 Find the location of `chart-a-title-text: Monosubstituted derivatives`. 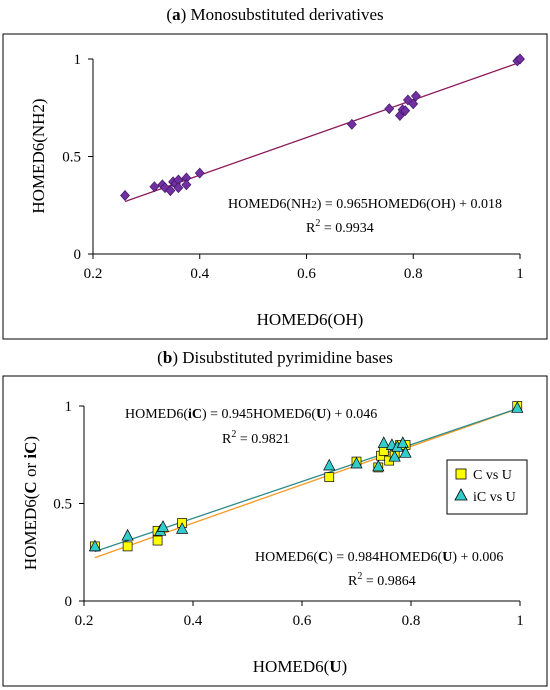

chart-a-title-text: Monosubstituted derivatives is located at coordinates (284, 14).